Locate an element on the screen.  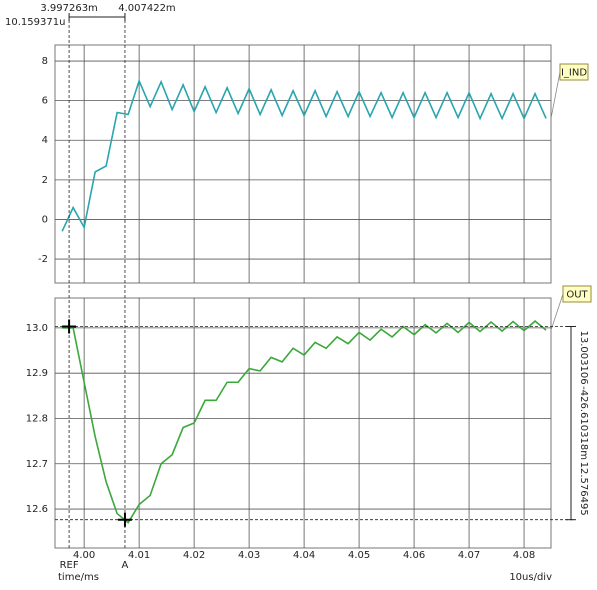
cursor-name: A is located at coordinates (125, 565).